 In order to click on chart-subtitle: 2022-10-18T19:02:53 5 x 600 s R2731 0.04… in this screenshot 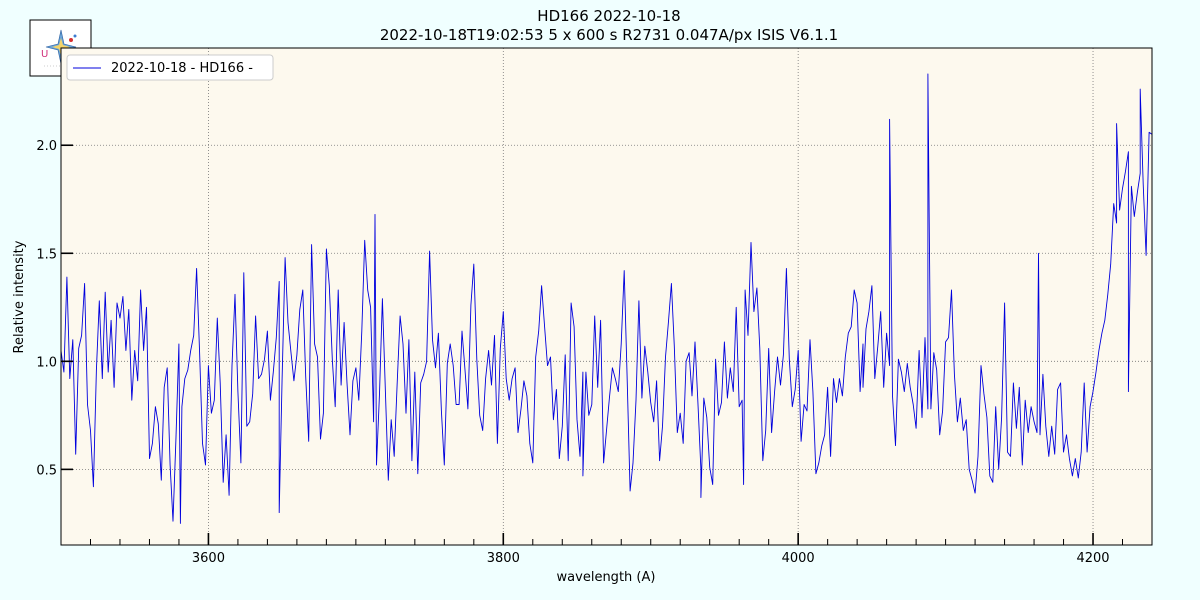, I will do `click(609, 35)`.